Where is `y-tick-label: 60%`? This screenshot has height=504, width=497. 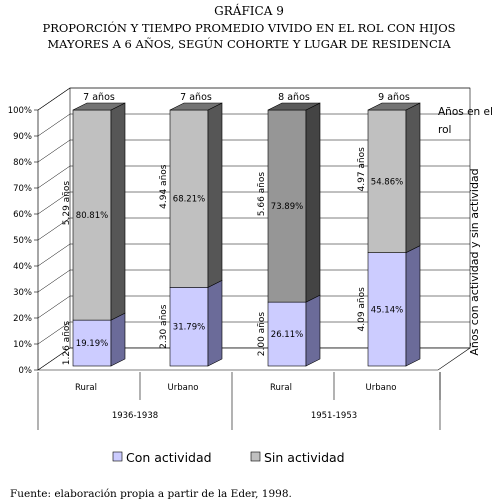 y-tick-label: 60% is located at coordinates (22, 215).